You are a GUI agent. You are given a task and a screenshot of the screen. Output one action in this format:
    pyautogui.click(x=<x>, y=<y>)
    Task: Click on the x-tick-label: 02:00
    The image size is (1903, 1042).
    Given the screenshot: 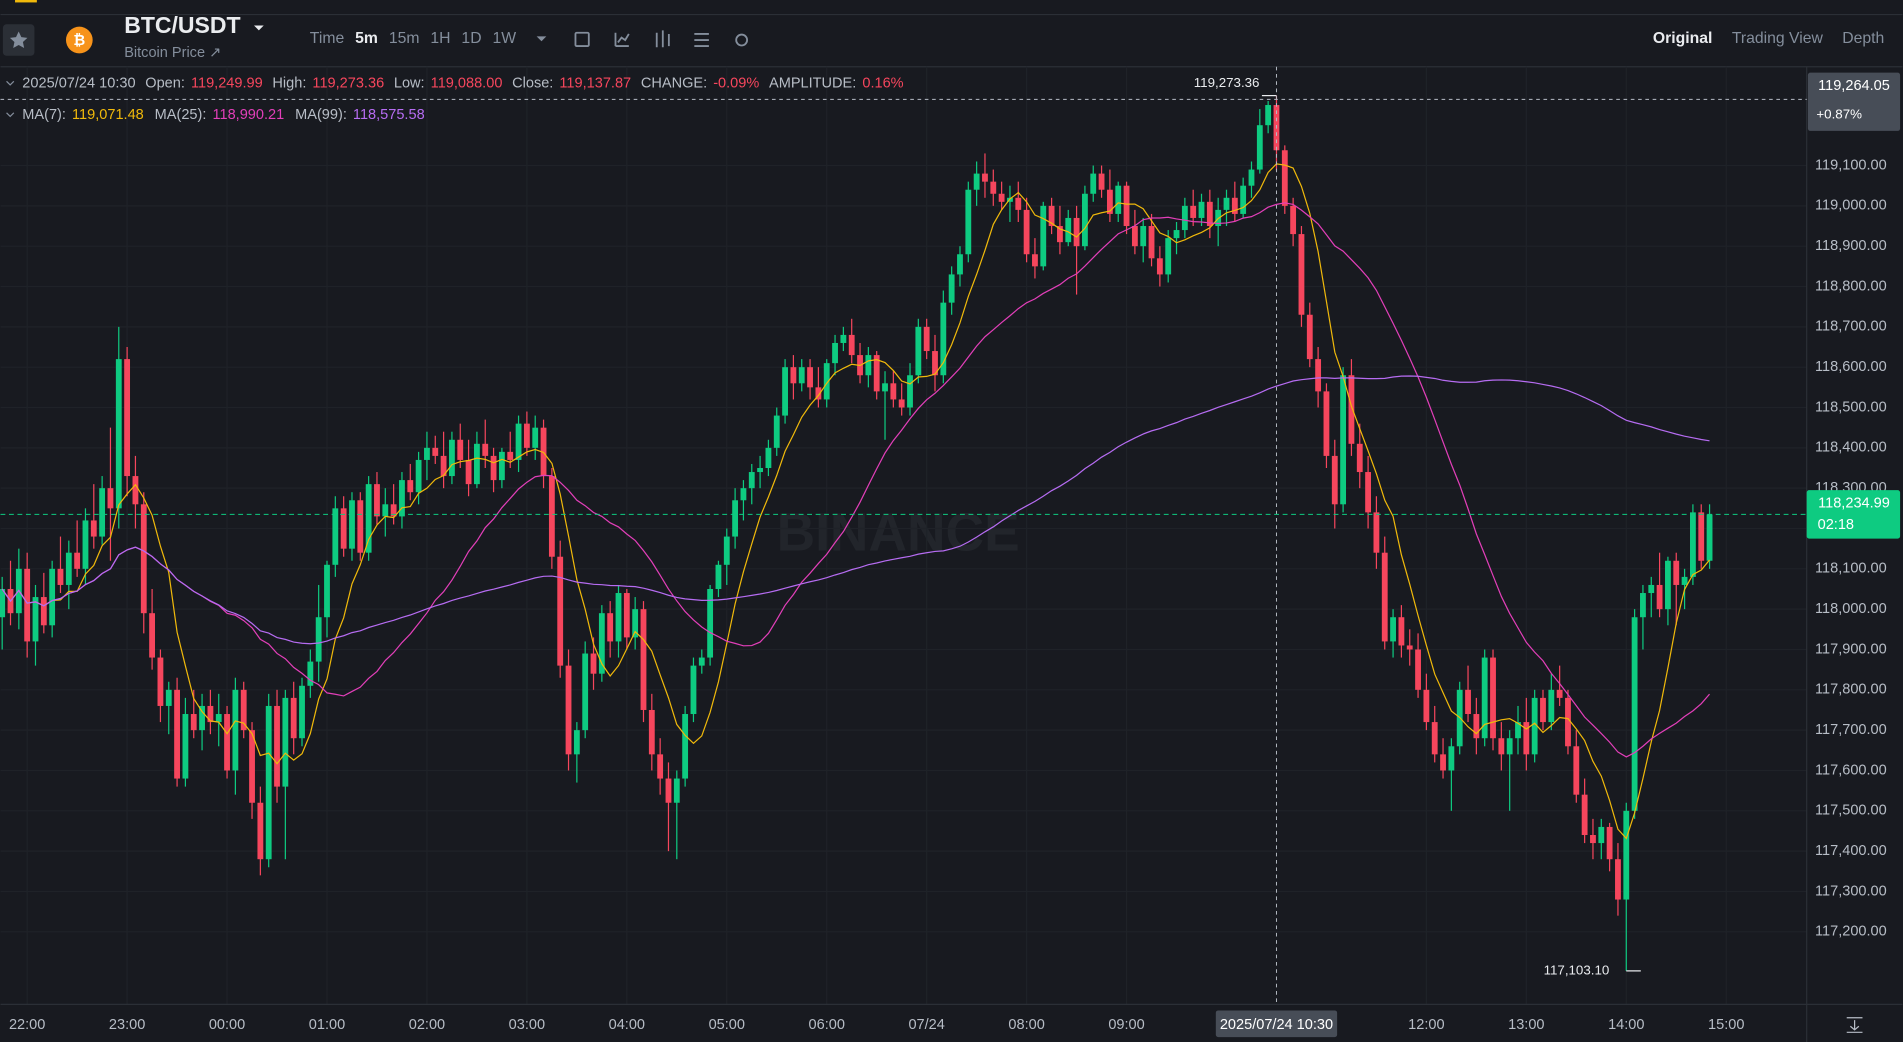 What is the action you would take?
    pyautogui.click(x=427, y=1025)
    